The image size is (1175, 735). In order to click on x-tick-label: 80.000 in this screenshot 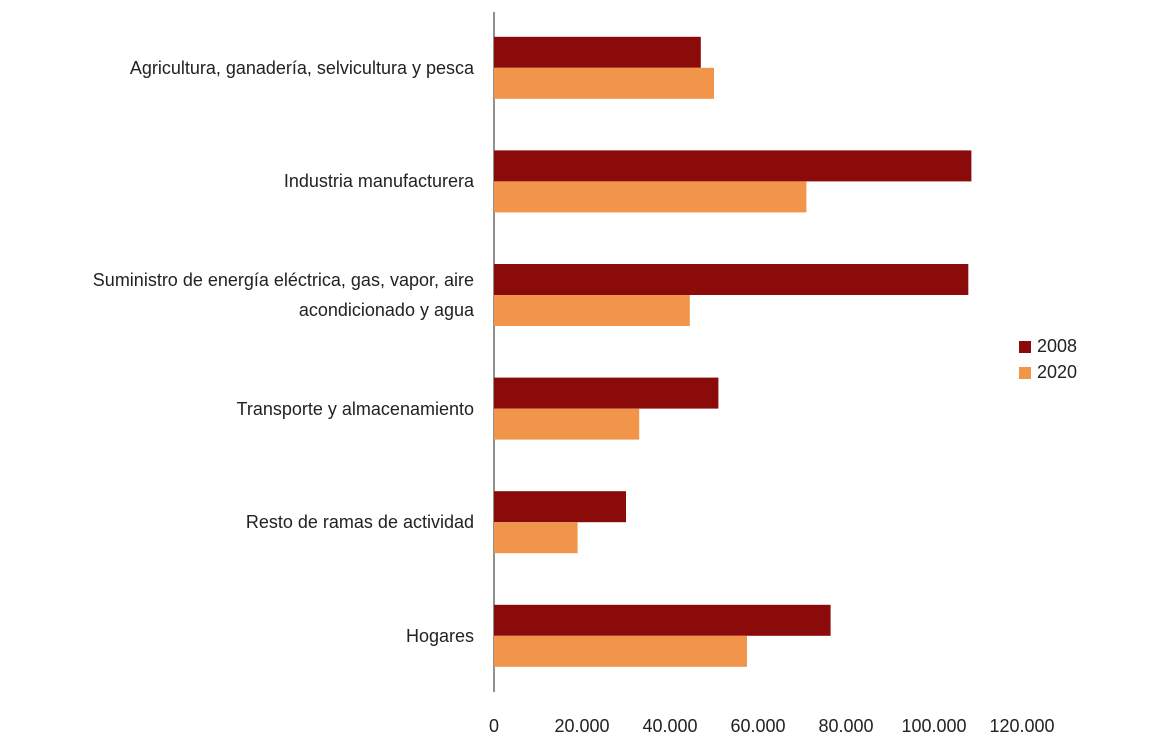, I will do `click(845, 725)`.